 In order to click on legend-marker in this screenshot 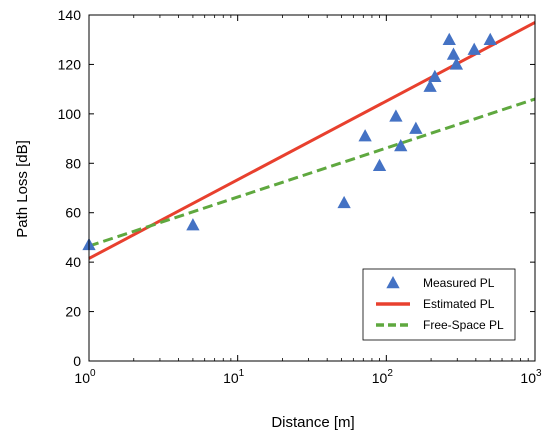, I will do `click(393, 282)`.